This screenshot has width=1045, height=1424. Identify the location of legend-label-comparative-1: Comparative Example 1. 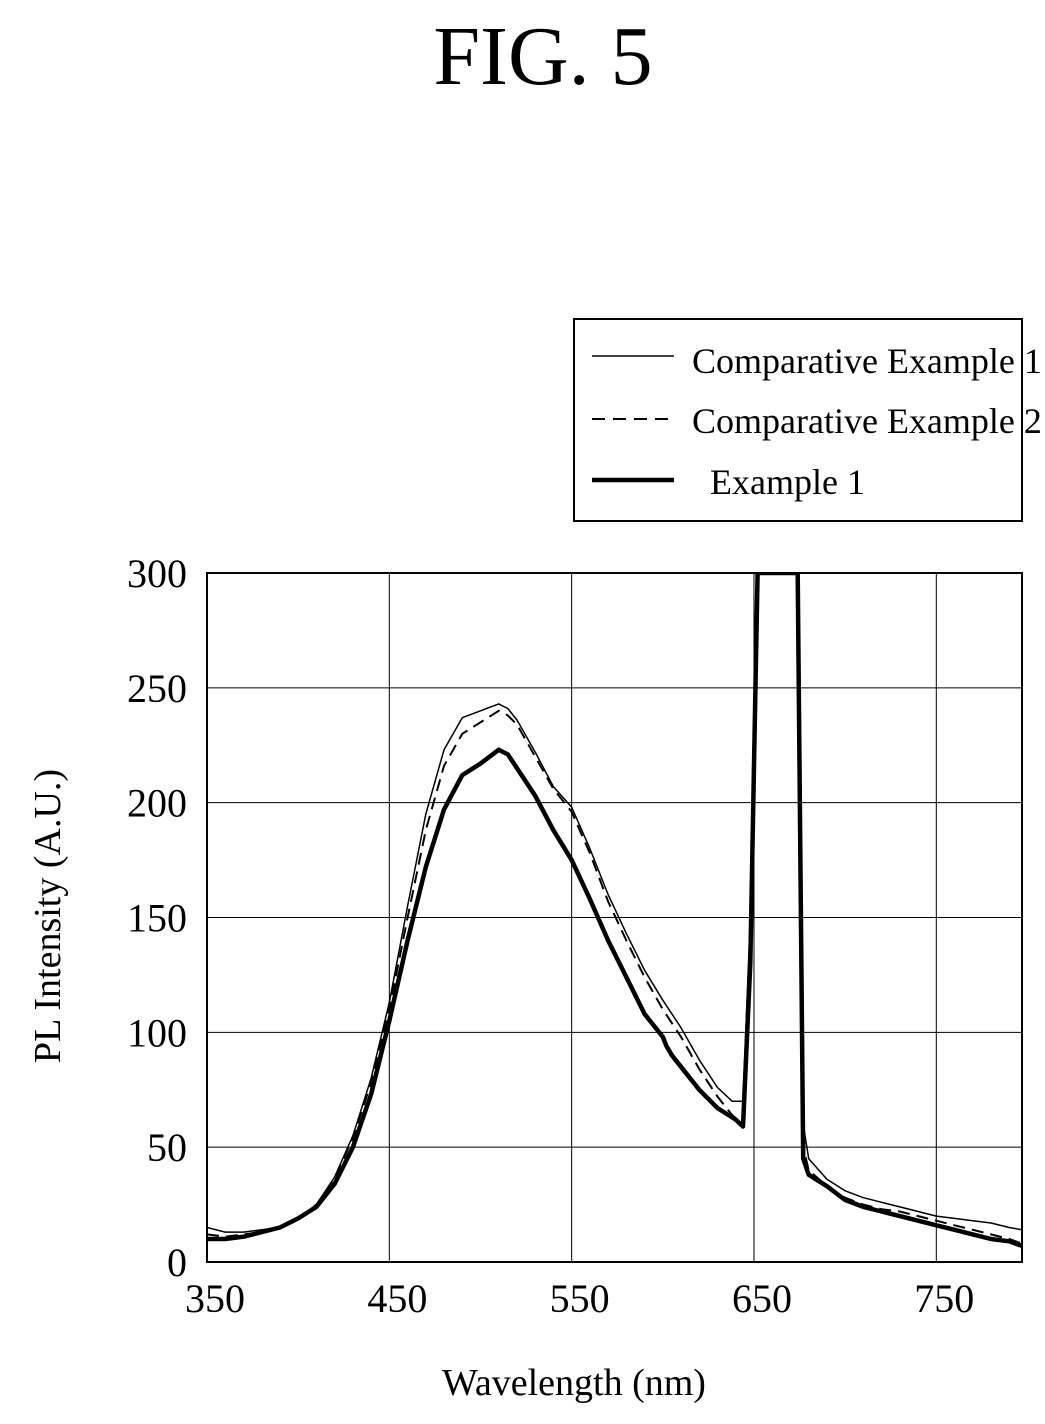
(867, 361).